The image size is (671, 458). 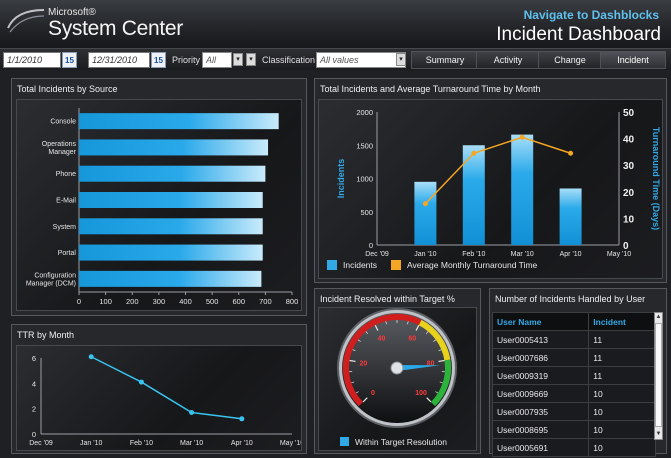 I want to click on bar-operations-manager, so click(x=174, y=147).